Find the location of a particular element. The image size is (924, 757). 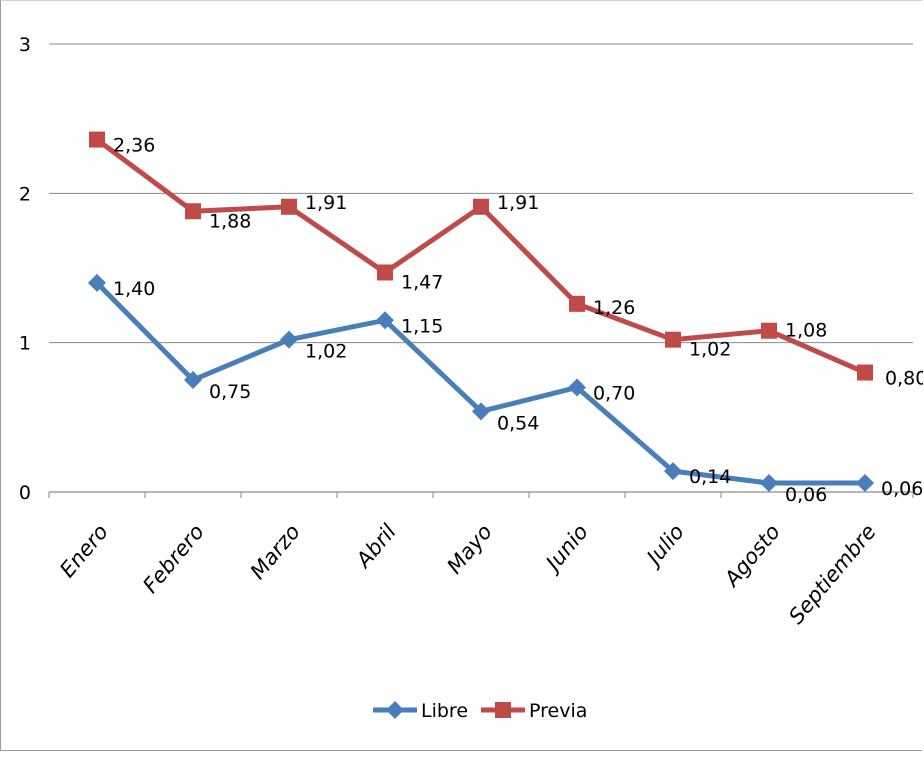

legend-item-libre: Libre is located at coordinates (420, 711).